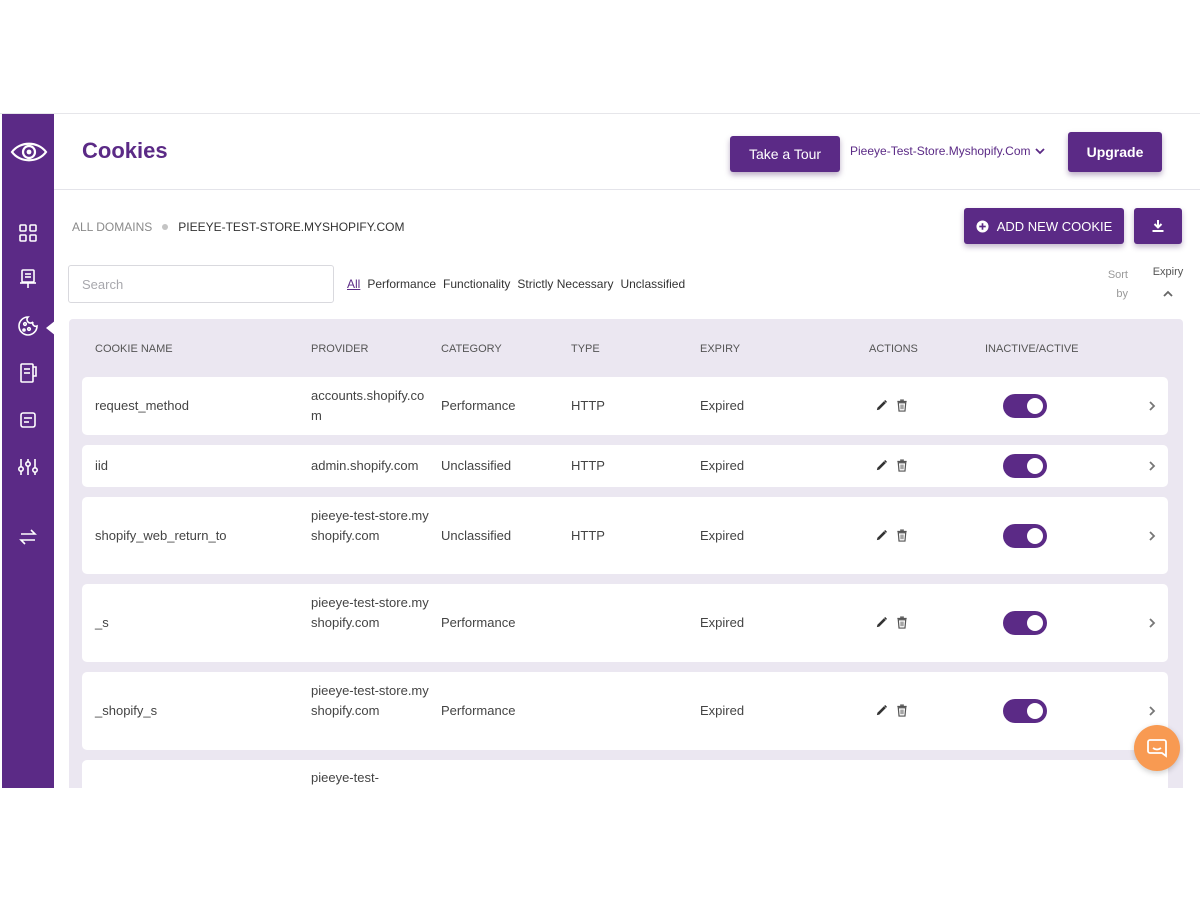 This screenshot has width=1200, height=900. I want to click on sort-field: Expiry, so click(1168, 272).